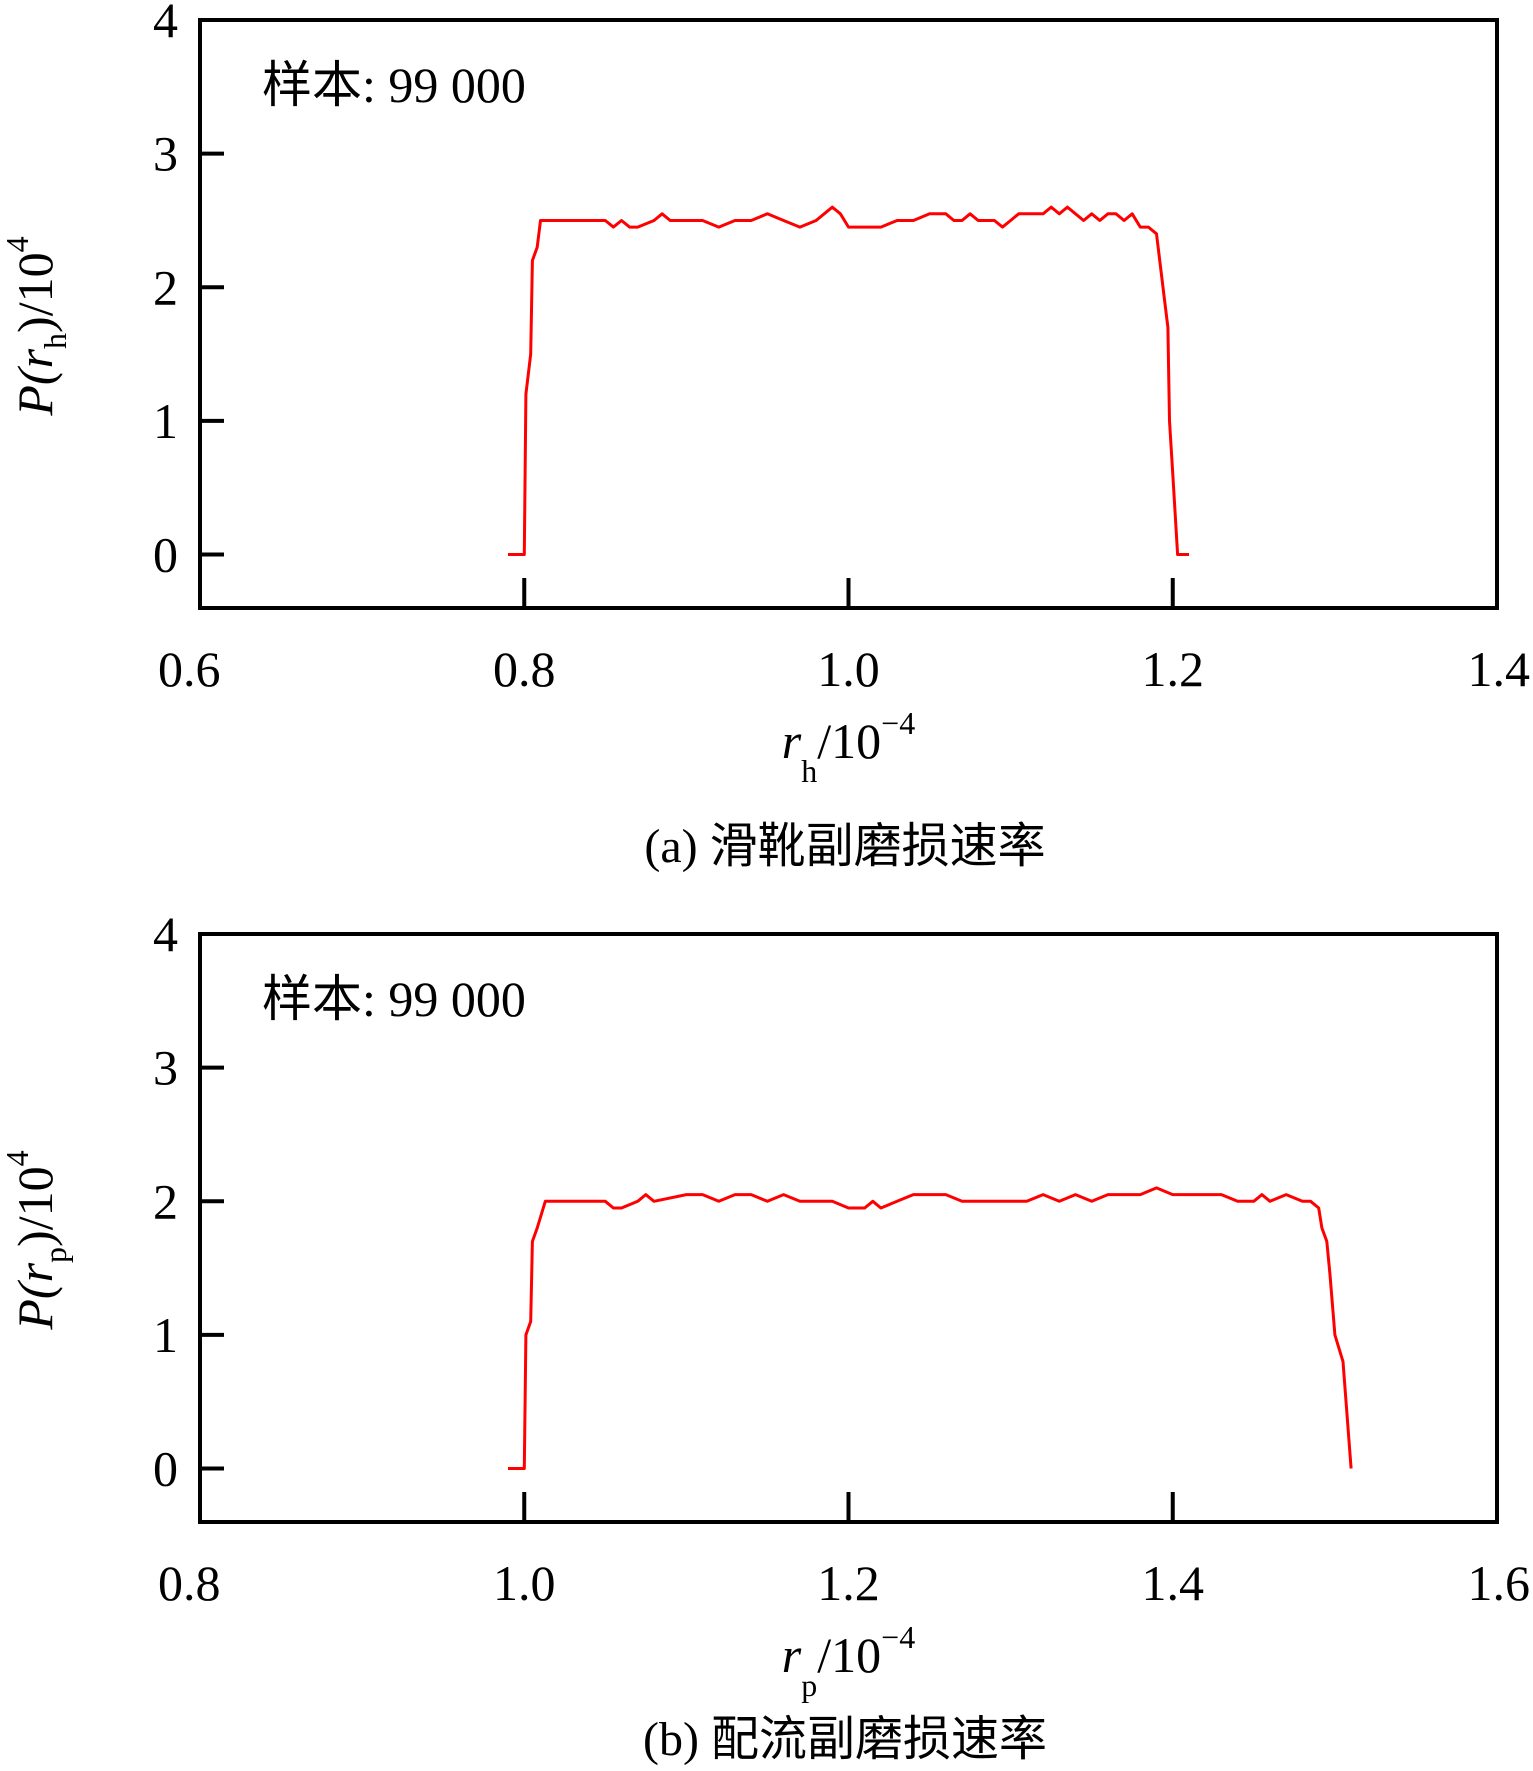 The height and width of the screenshot is (1771, 1533). What do you see at coordinates (809, 771) in the screenshot?
I see `x-axis-label-subscript: h` at bounding box center [809, 771].